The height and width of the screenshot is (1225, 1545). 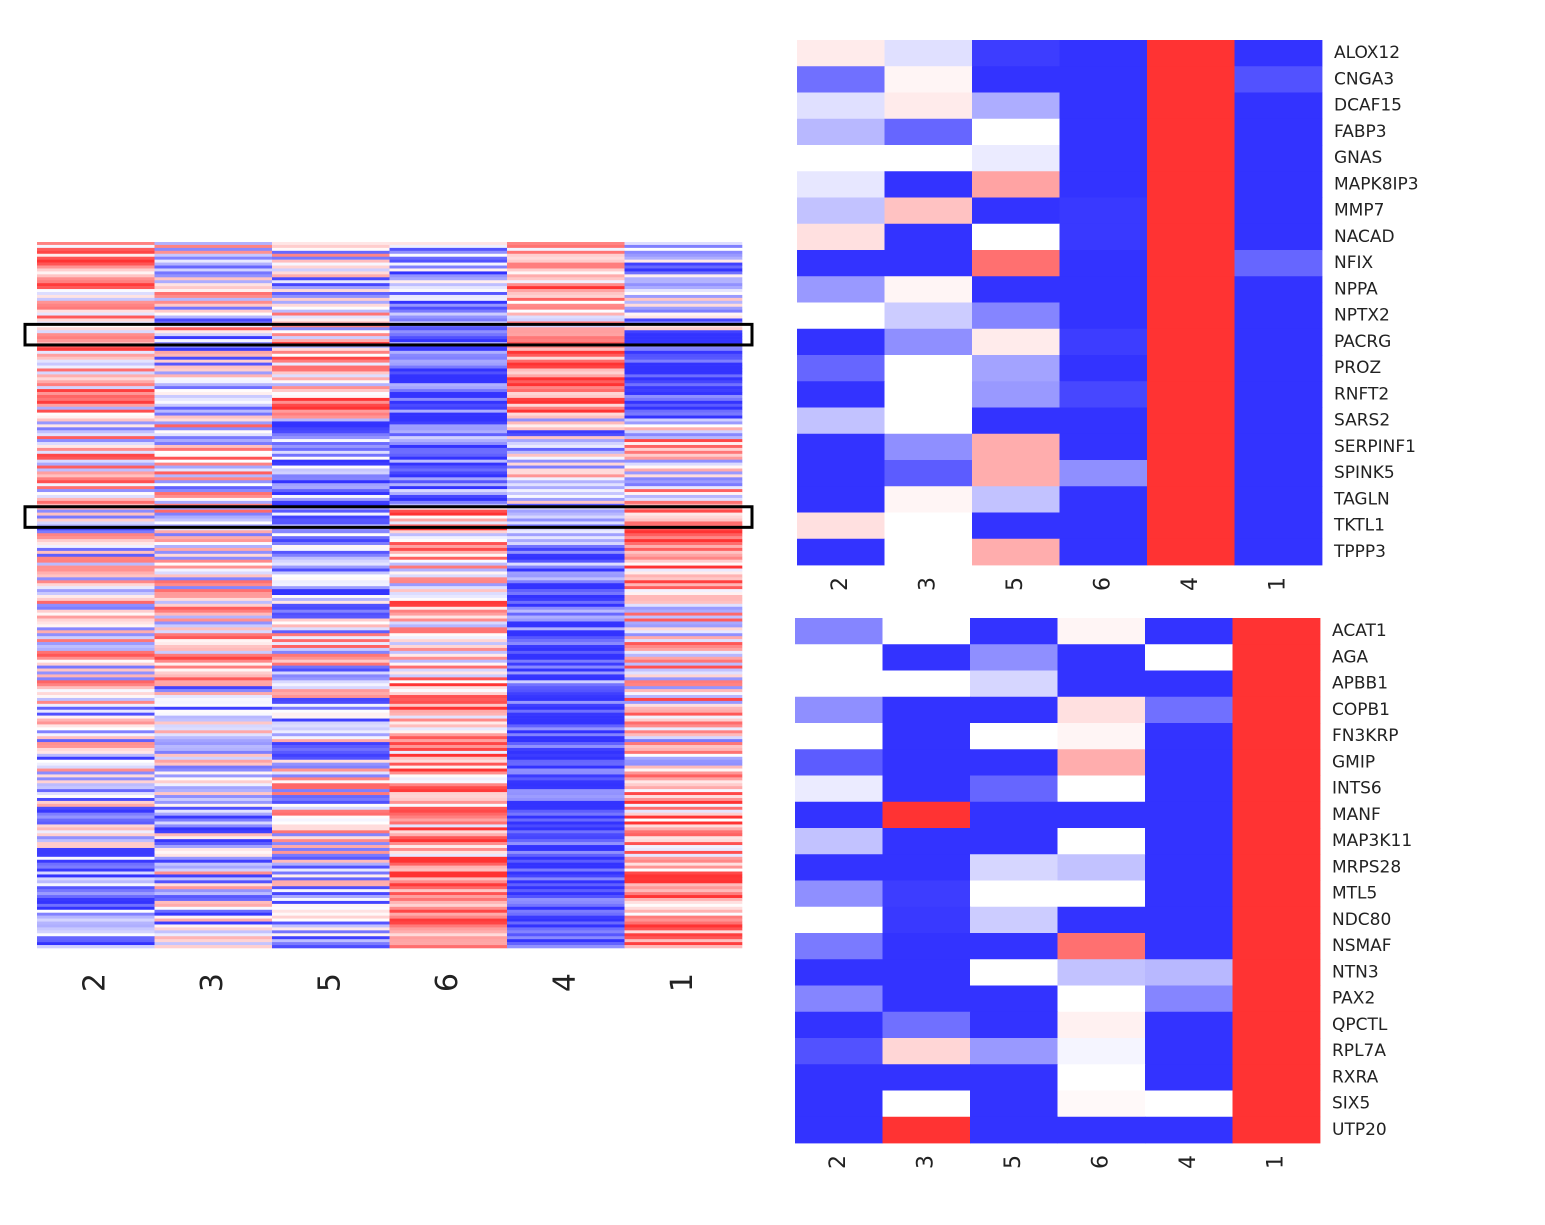 What do you see at coordinates (838, 1162) in the screenshot?
I see `lower-column-label: 2` at bounding box center [838, 1162].